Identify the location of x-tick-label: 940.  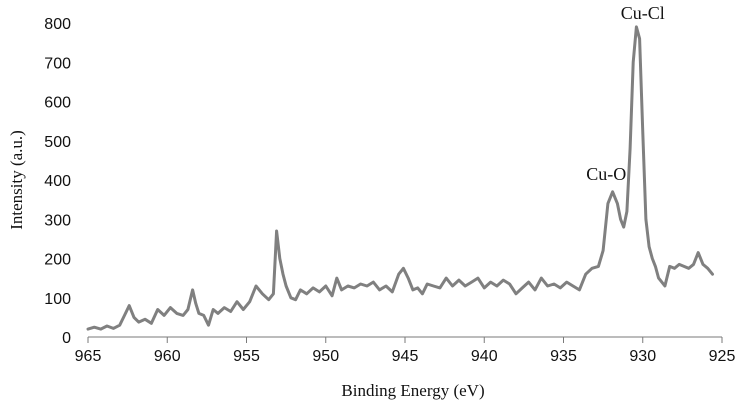
(484, 356).